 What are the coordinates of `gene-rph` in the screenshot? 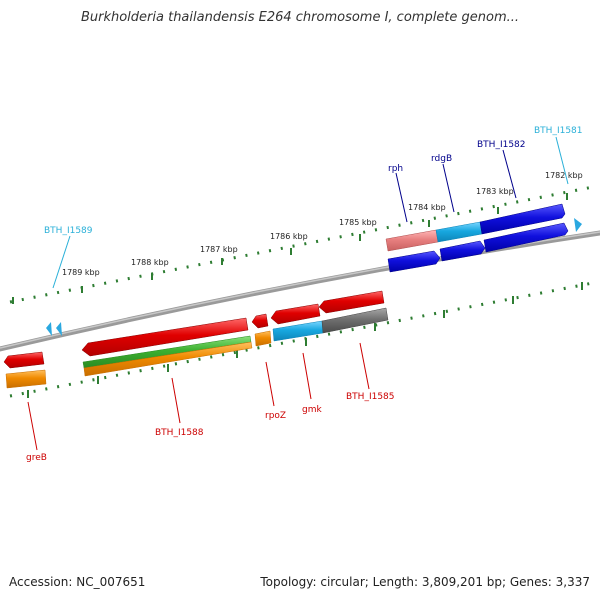 It's located at (412, 240).